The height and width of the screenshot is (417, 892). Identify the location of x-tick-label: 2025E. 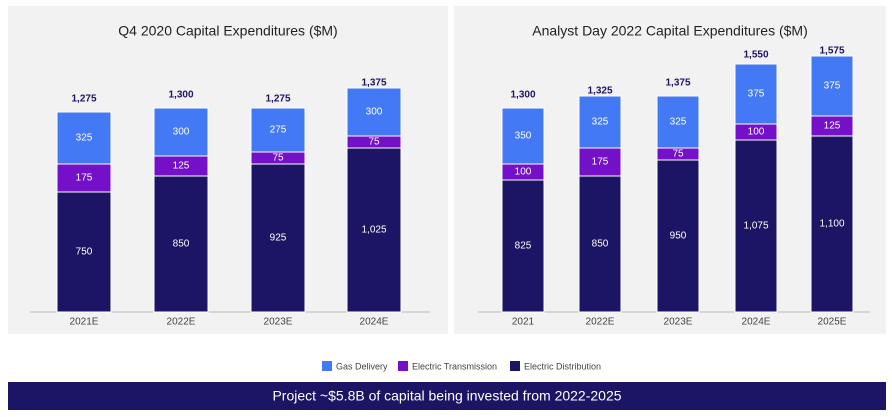
(832, 322).